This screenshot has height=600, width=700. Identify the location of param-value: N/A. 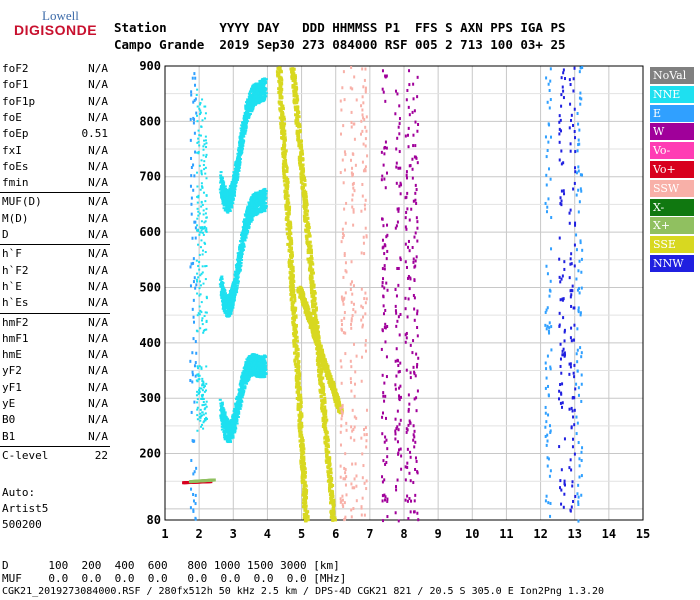
(98, 166).